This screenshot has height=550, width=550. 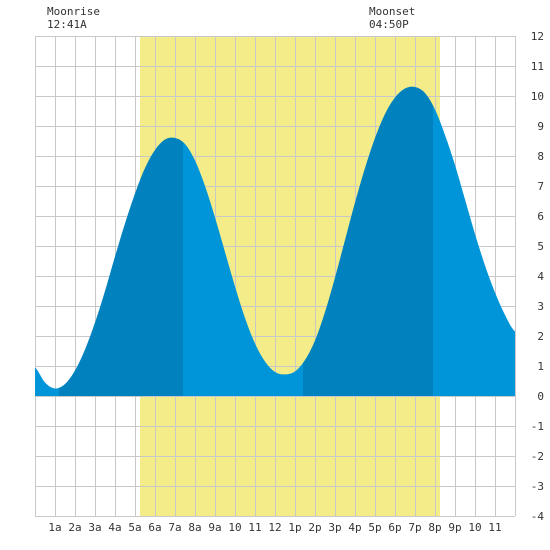 I want to click on x-tick-label: 1a, so click(x=54, y=527).